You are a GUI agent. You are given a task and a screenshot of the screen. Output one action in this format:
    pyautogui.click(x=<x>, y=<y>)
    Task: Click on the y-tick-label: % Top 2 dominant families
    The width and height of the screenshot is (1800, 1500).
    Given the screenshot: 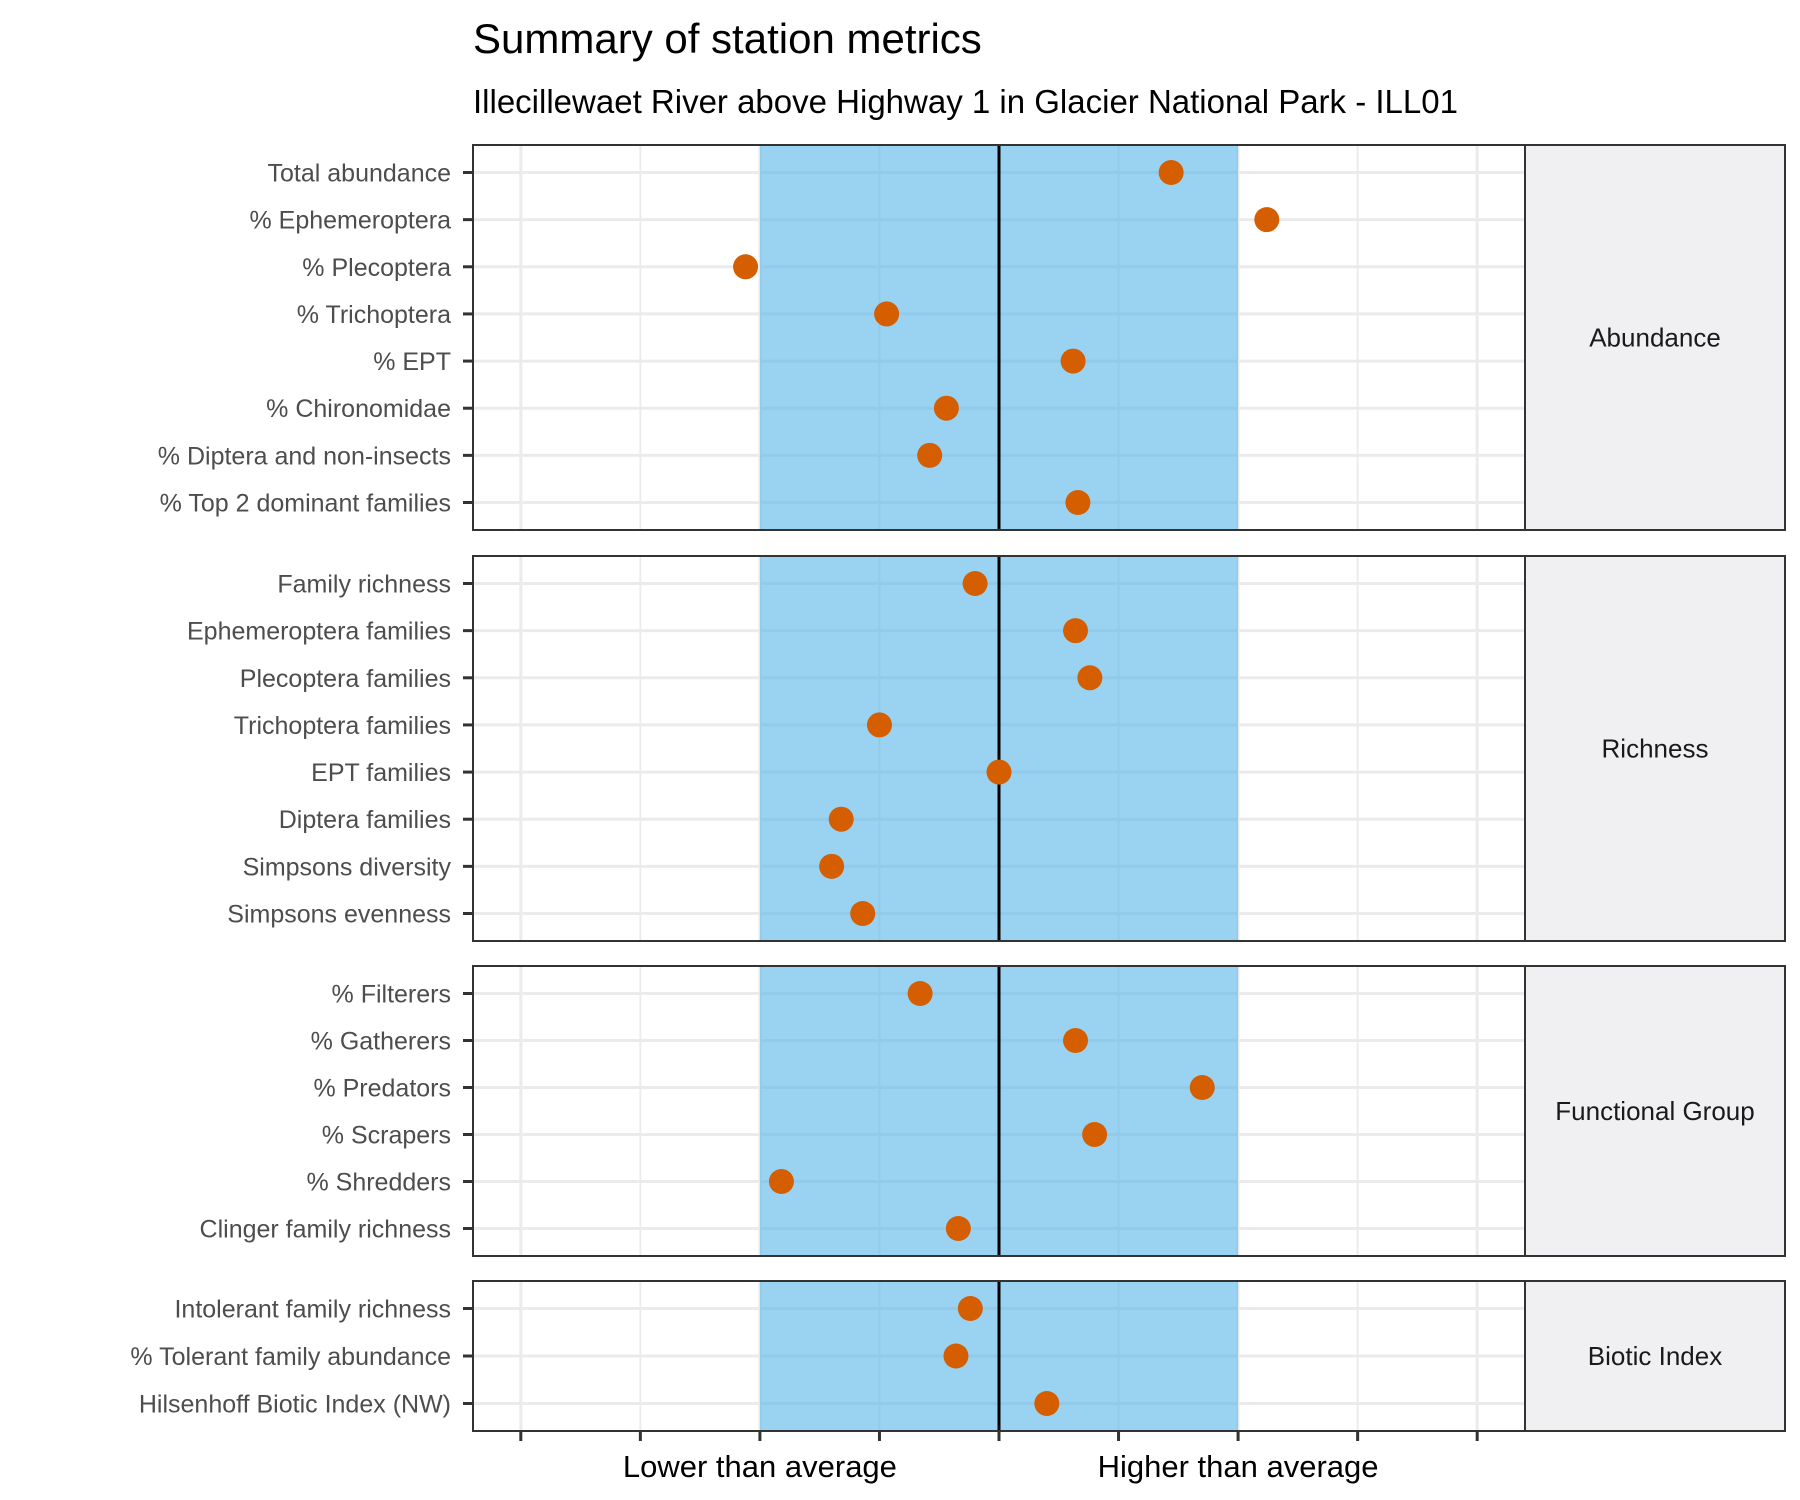 What is the action you would take?
    pyautogui.click(x=305, y=504)
    